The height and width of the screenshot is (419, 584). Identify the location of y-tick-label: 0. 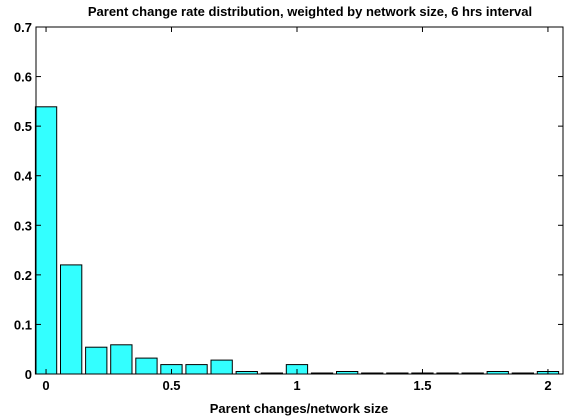
(28, 374).